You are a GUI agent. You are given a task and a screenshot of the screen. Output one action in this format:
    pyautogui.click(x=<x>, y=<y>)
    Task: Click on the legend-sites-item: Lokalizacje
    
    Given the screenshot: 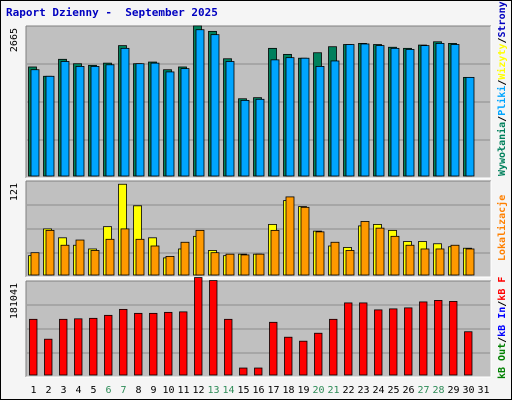 What is the action you would take?
    pyautogui.click(x=502, y=228)
    